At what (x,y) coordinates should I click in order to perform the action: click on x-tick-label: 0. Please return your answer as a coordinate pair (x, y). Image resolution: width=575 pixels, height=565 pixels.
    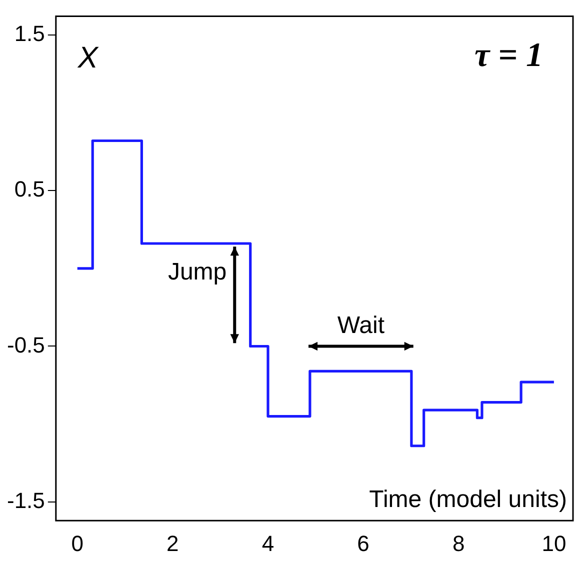
    Looking at the image, I should click on (77, 543).